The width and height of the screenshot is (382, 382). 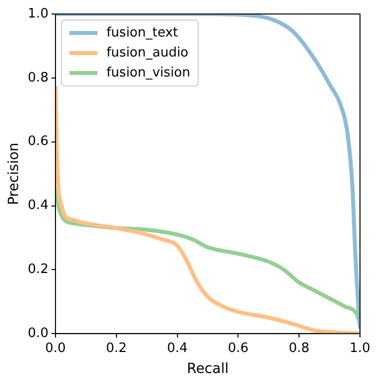 What do you see at coordinates (38, 14) in the screenshot?
I see `y-tick-label: 1.0` at bounding box center [38, 14].